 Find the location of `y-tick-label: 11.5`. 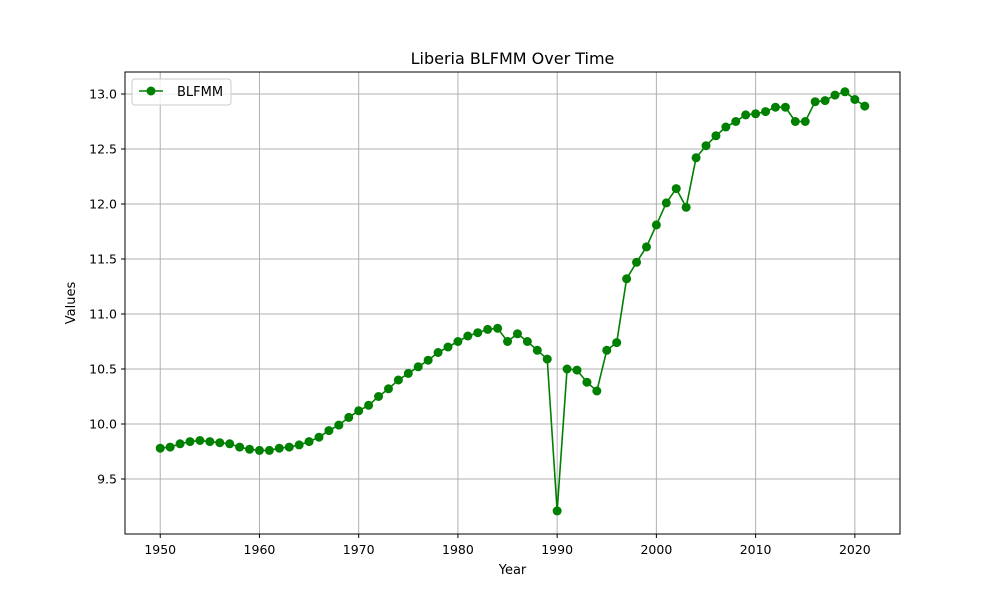

y-tick-label: 11.5 is located at coordinates (103, 259).